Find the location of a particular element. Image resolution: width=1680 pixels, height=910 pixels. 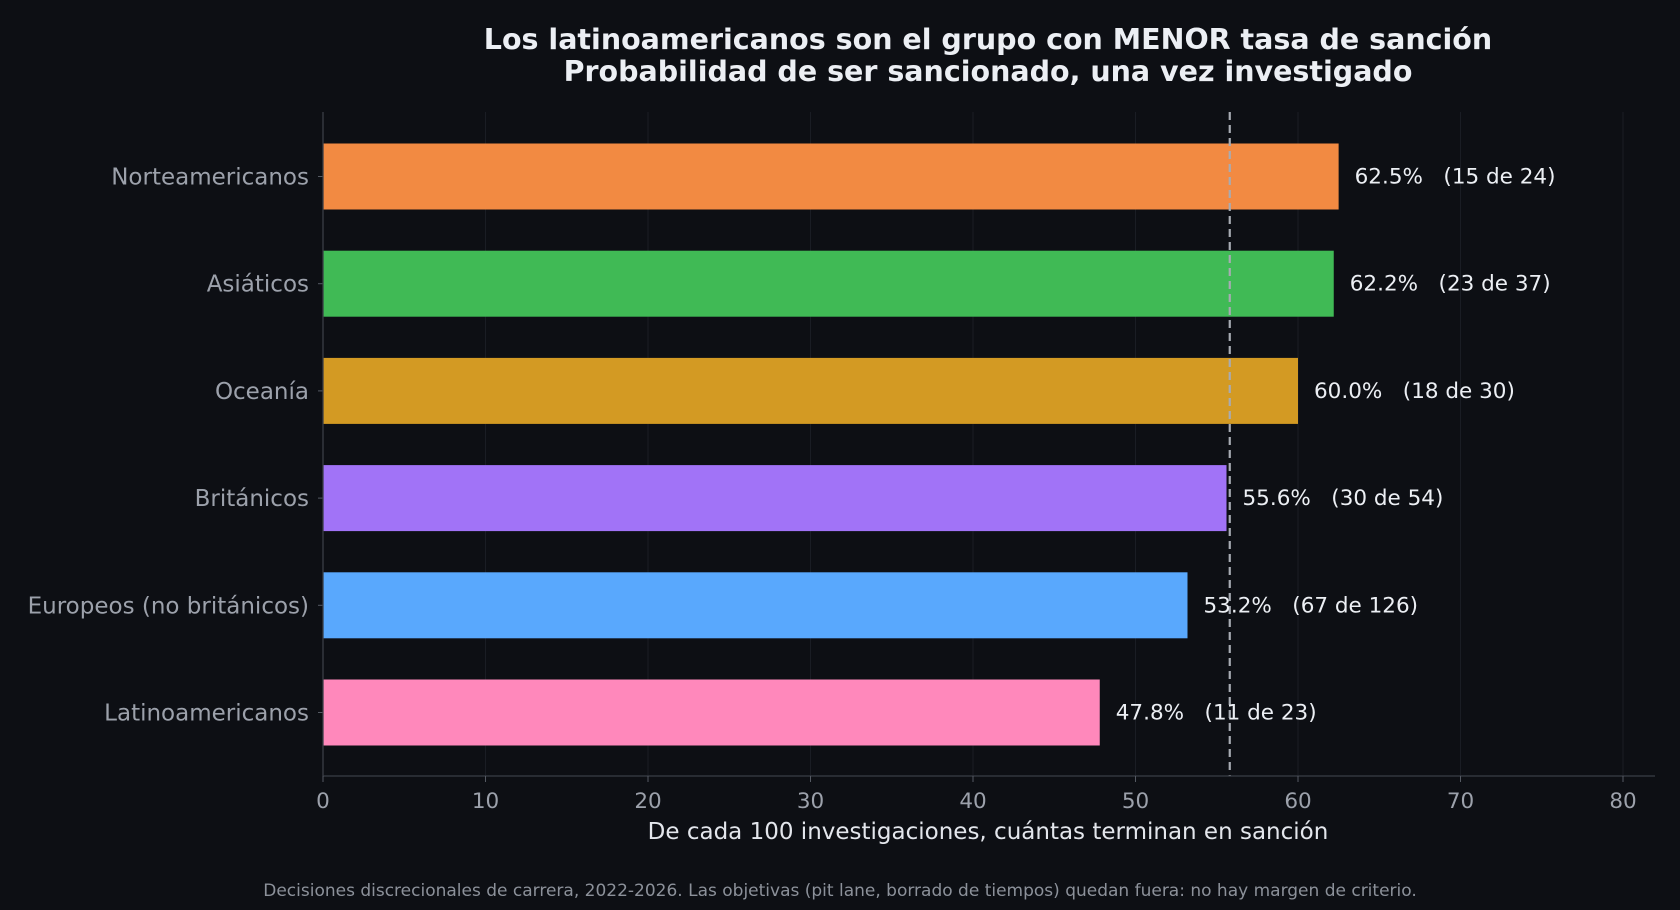

x-tick-label-30: 30 is located at coordinates (810, 801).